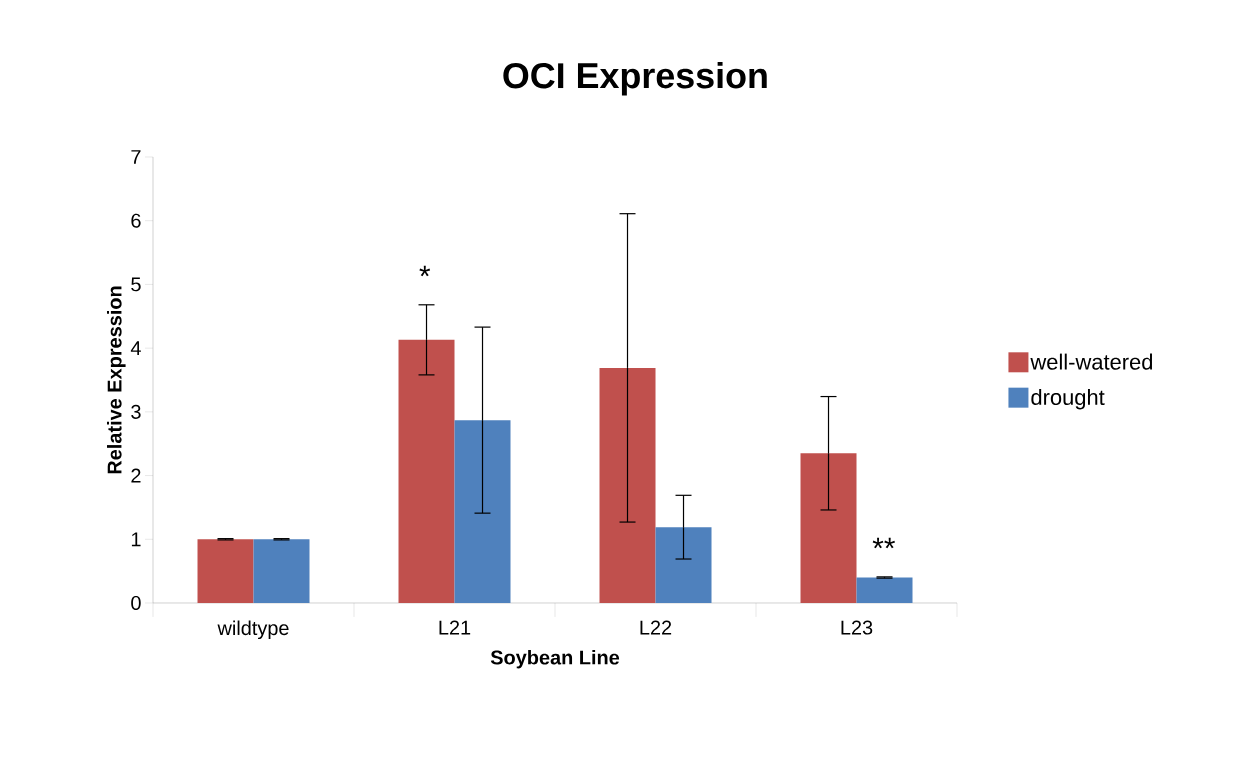 Image resolution: width=1259 pixels, height=757 pixels. What do you see at coordinates (425, 271) in the screenshot?
I see `annotation: *` at bounding box center [425, 271].